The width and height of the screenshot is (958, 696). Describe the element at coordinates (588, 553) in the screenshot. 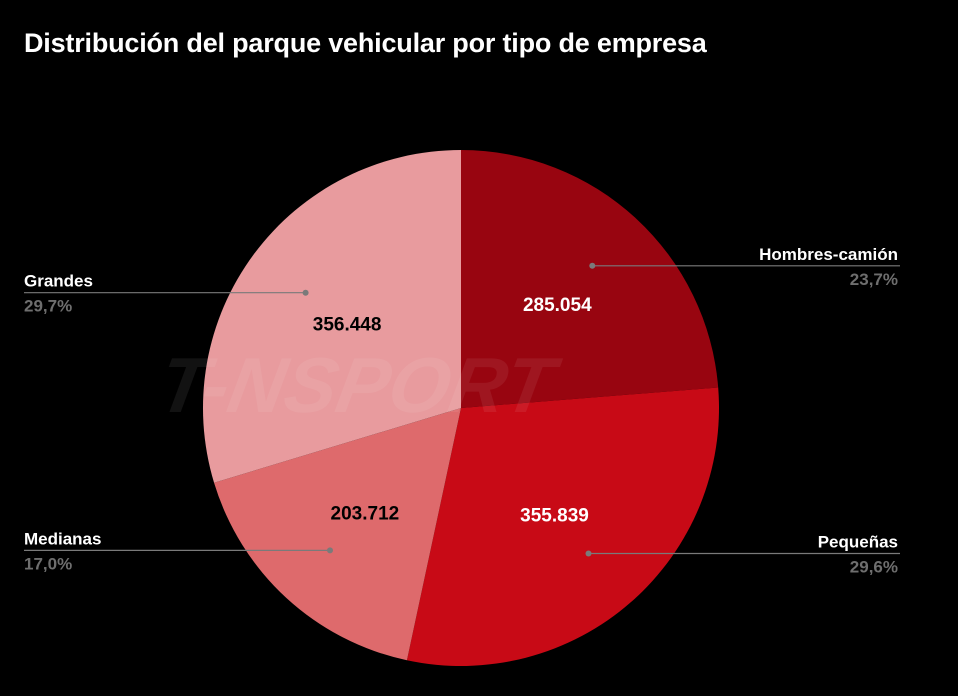

I see `leader-dot-pequenas` at that location.